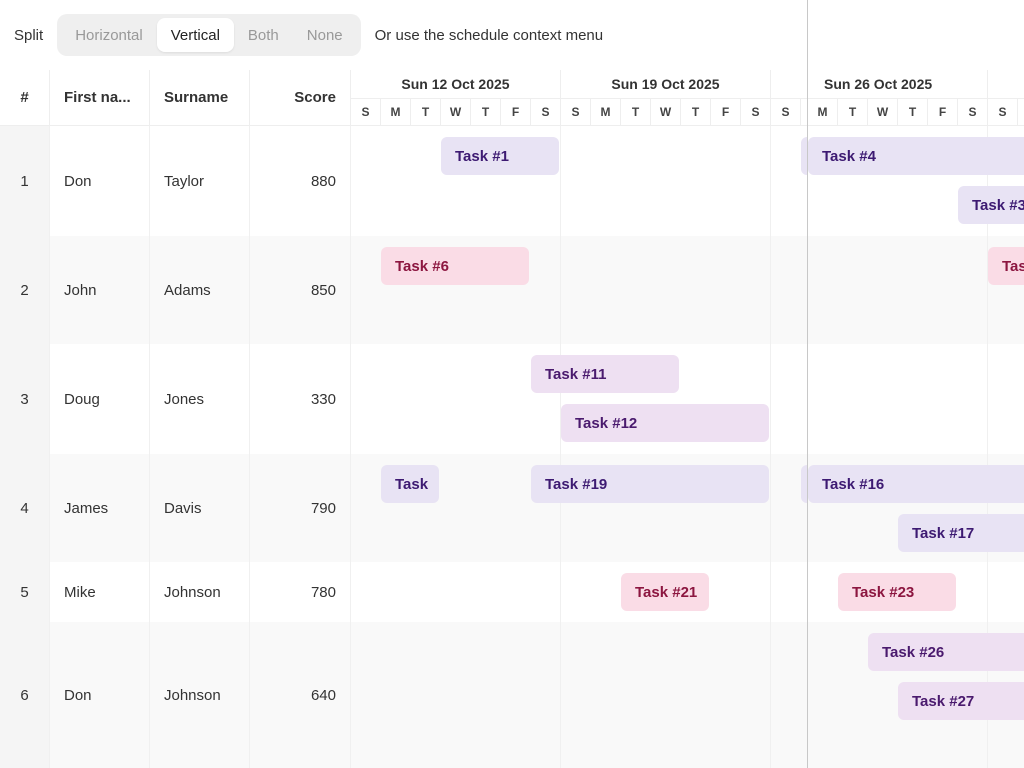 This screenshot has width=1024, height=768. What do you see at coordinates (324, 35) in the screenshot?
I see `split-none-button: None` at bounding box center [324, 35].